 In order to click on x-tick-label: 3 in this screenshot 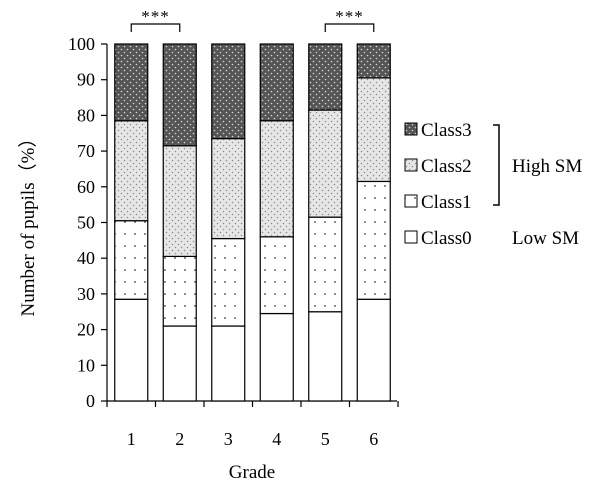, I will do `click(228, 439)`.